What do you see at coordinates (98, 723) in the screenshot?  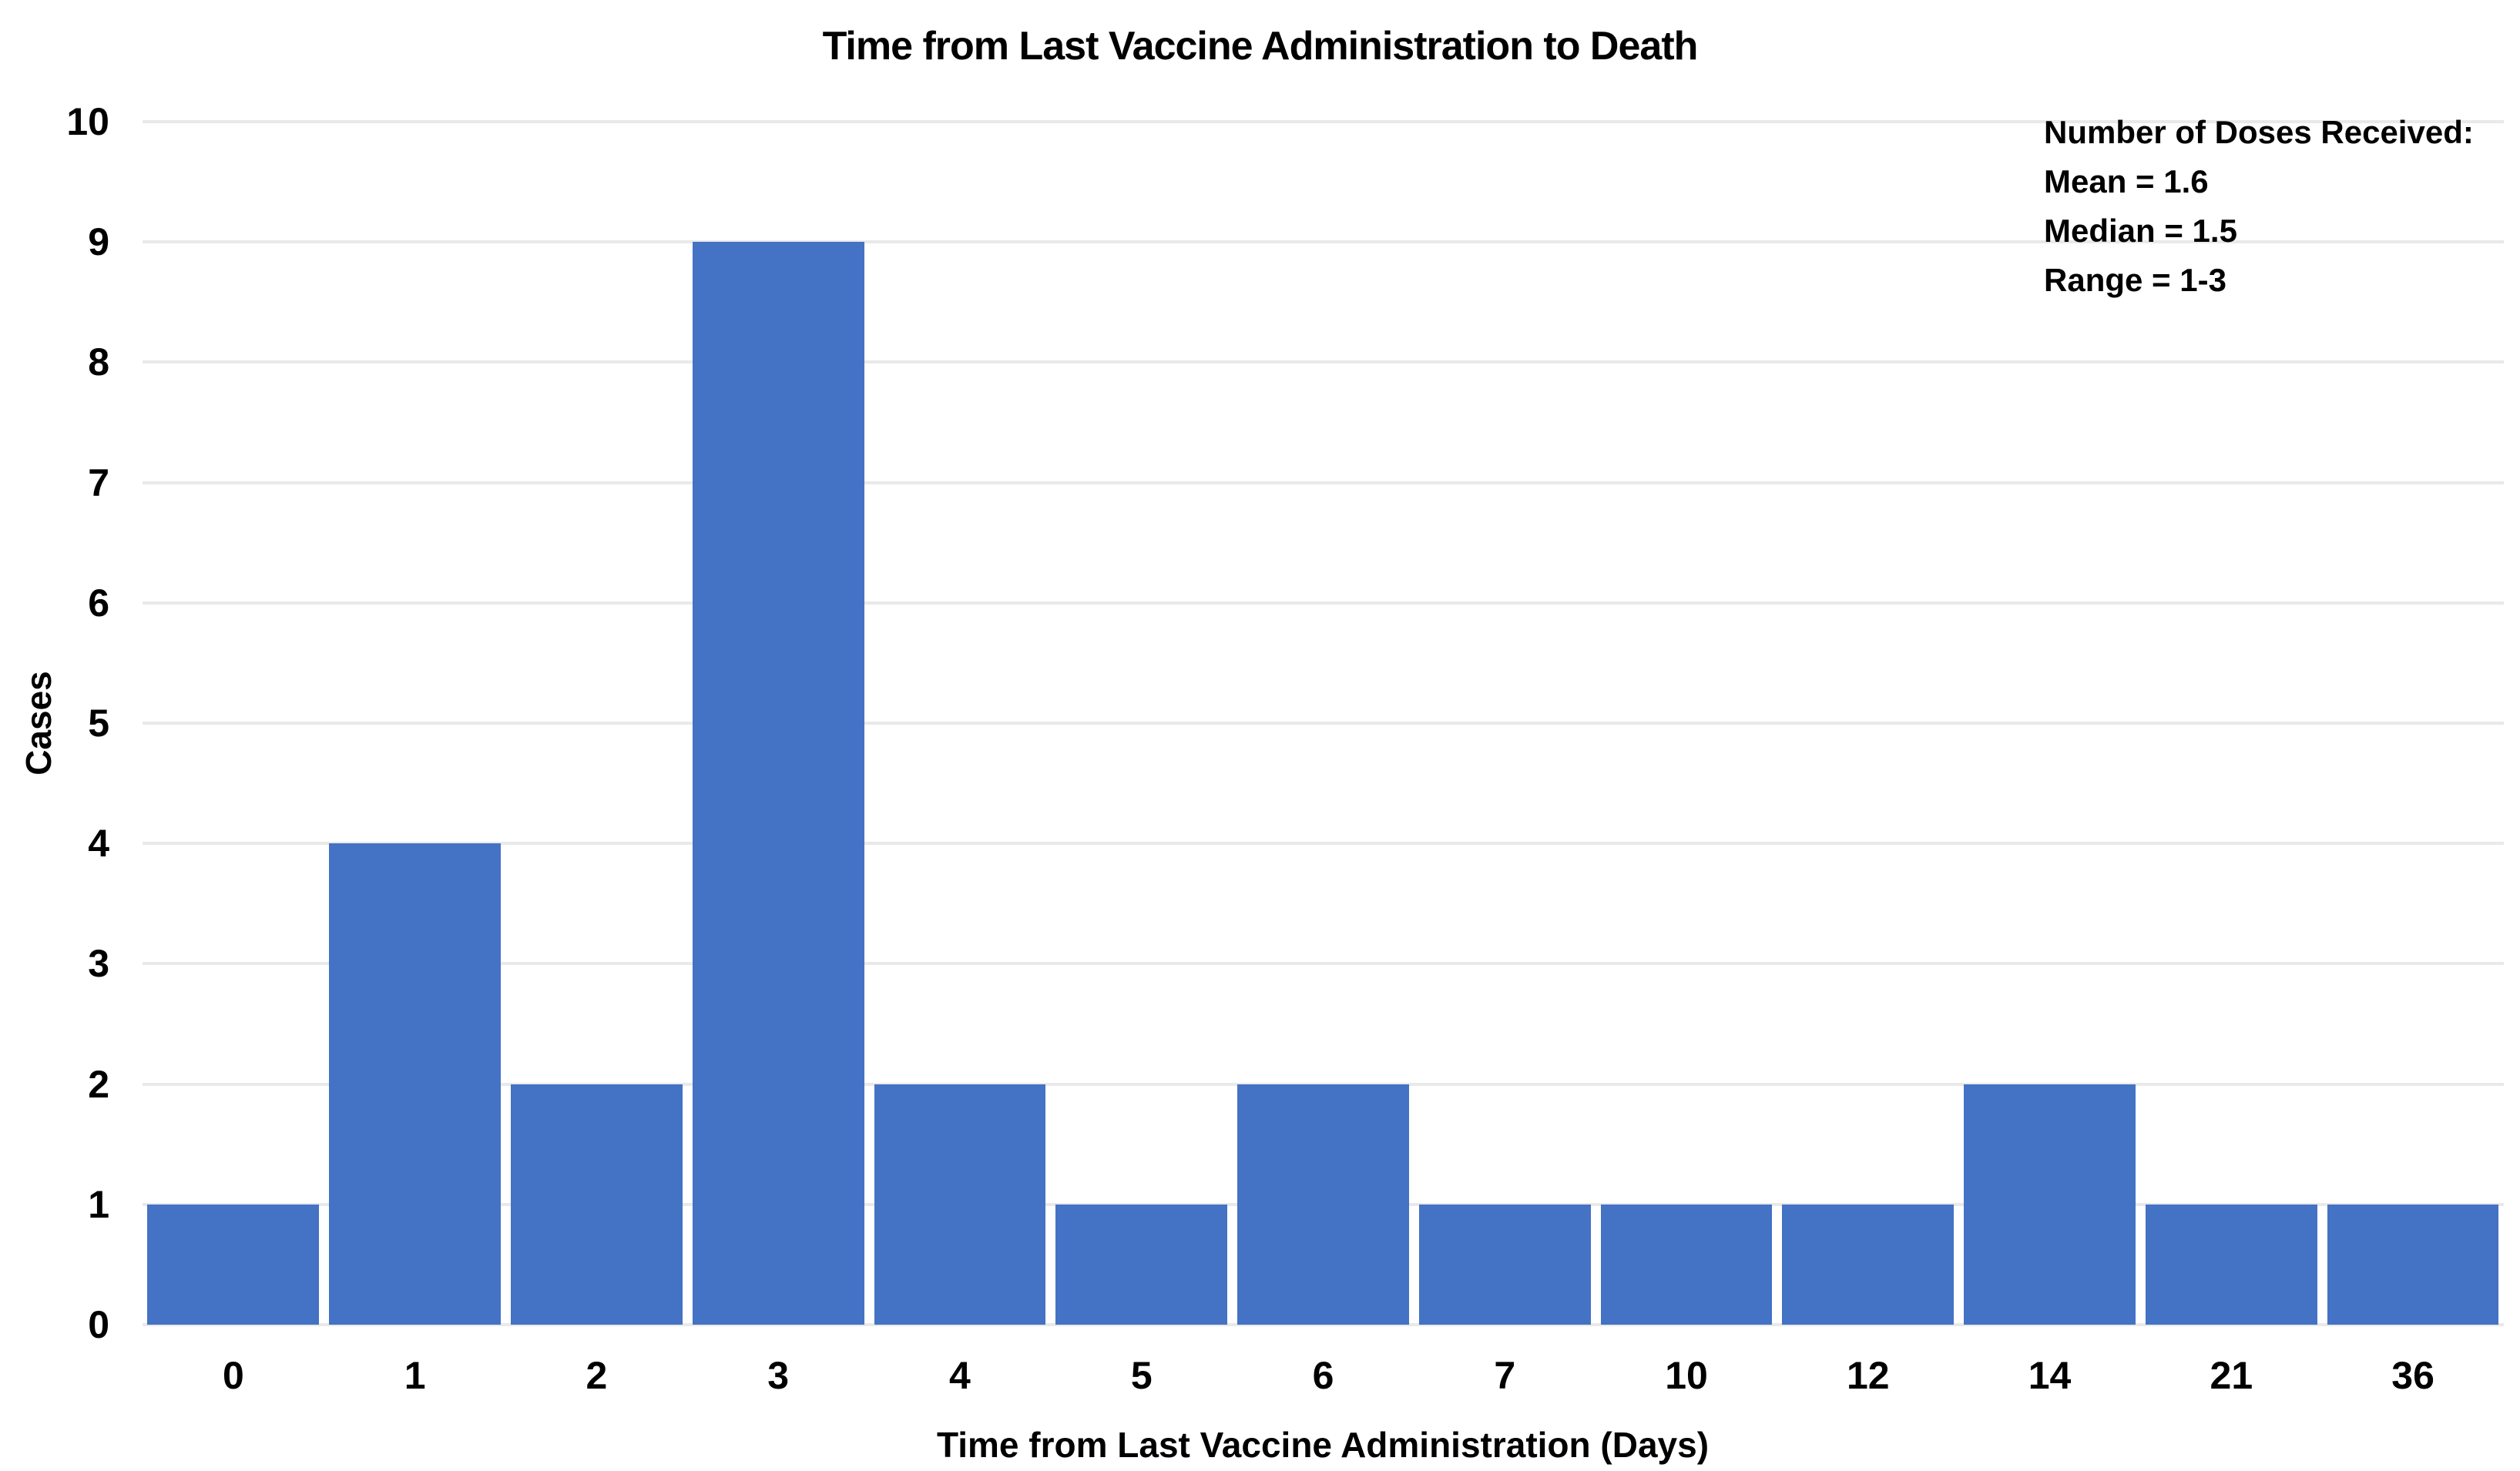 I see `y-tick-label-5: 5` at bounding box center [98, 723].